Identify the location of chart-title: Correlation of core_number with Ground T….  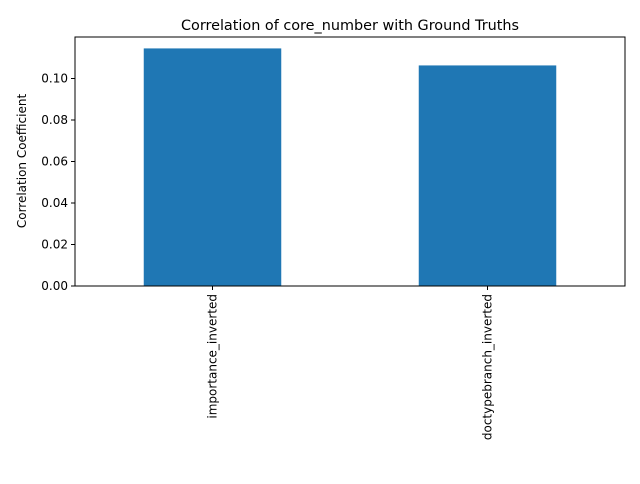
(350, 26).